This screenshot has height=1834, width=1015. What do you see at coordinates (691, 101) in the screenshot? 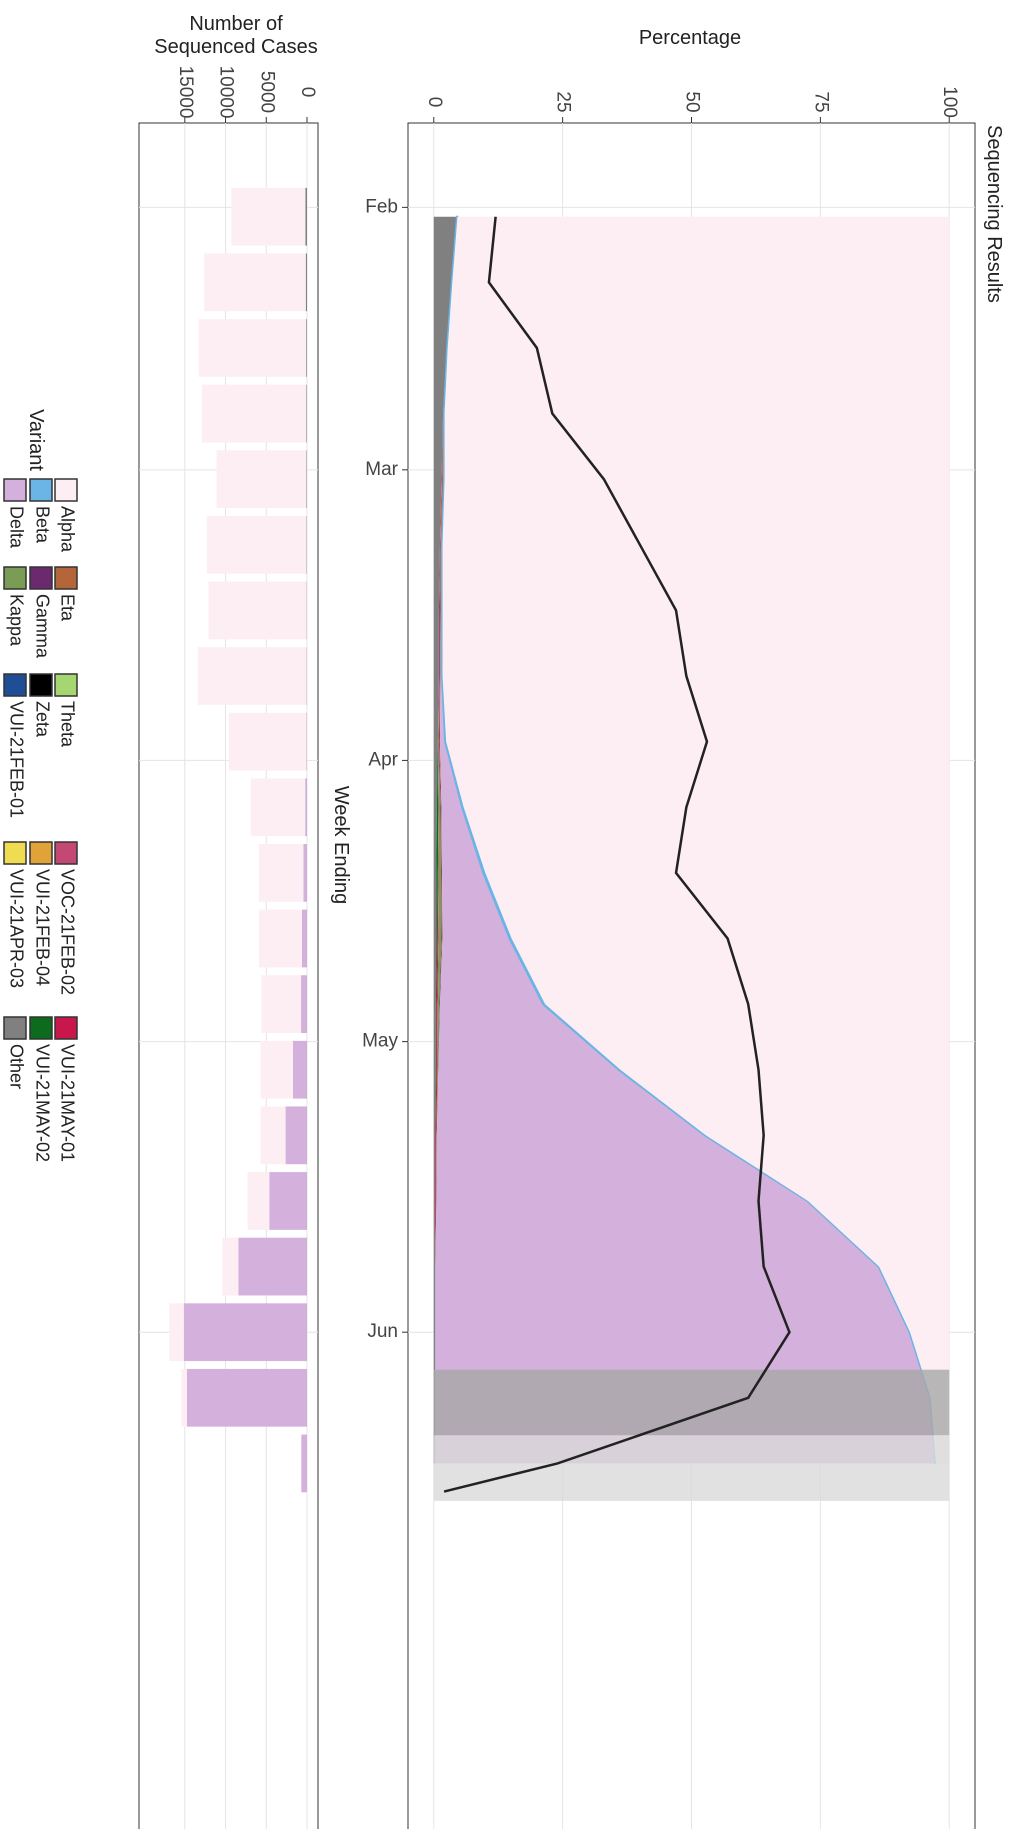
I see `y-tick-label: 50` at bounding box center [691, 101].